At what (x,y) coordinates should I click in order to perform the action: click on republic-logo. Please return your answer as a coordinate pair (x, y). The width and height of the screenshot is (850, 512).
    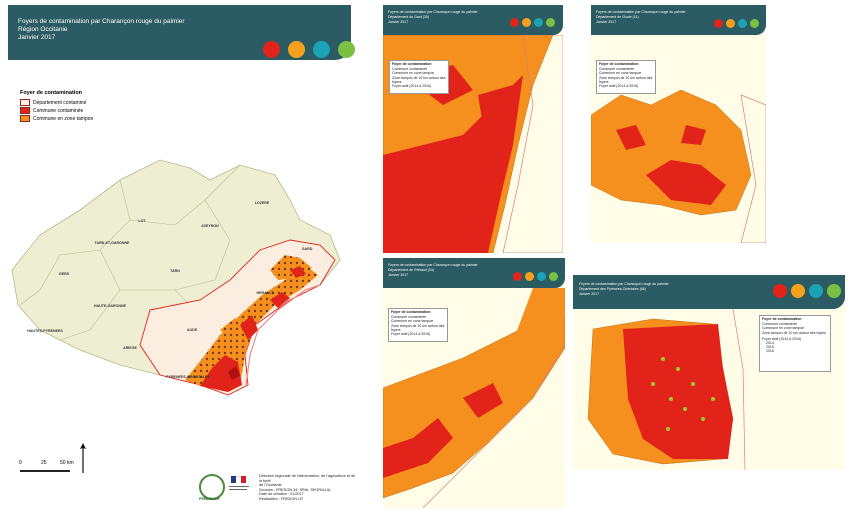
    Looking at the image, I should click on (239, 485).